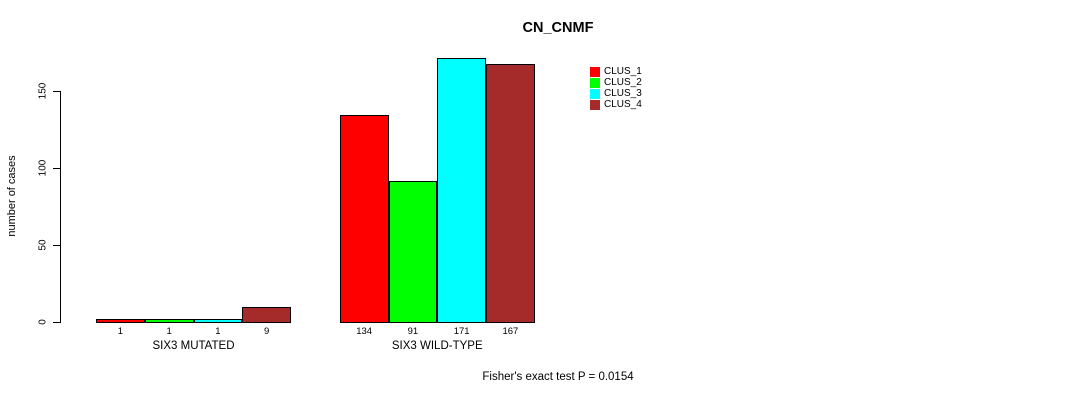  What do you see at coordinates (461, 331) in the screenshot?
I see `bar-value-label: 171` at bounding box center [461, 331].